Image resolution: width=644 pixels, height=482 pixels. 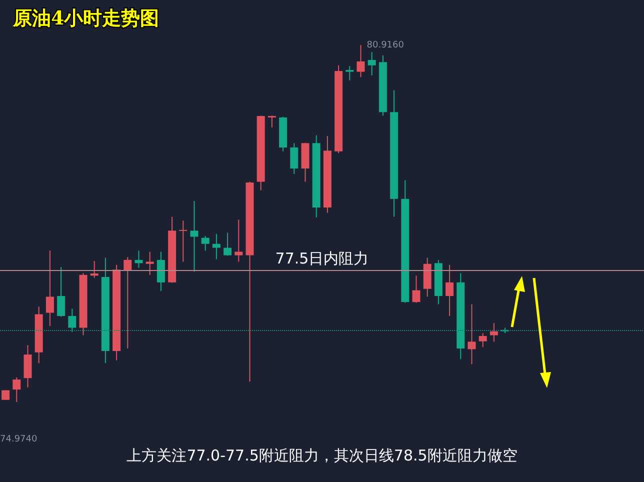 What do you see at coordinates (86, 19) in the screenshot?
I see `chart-title: 原油4小时走势图` at bounding box center [86, 19].